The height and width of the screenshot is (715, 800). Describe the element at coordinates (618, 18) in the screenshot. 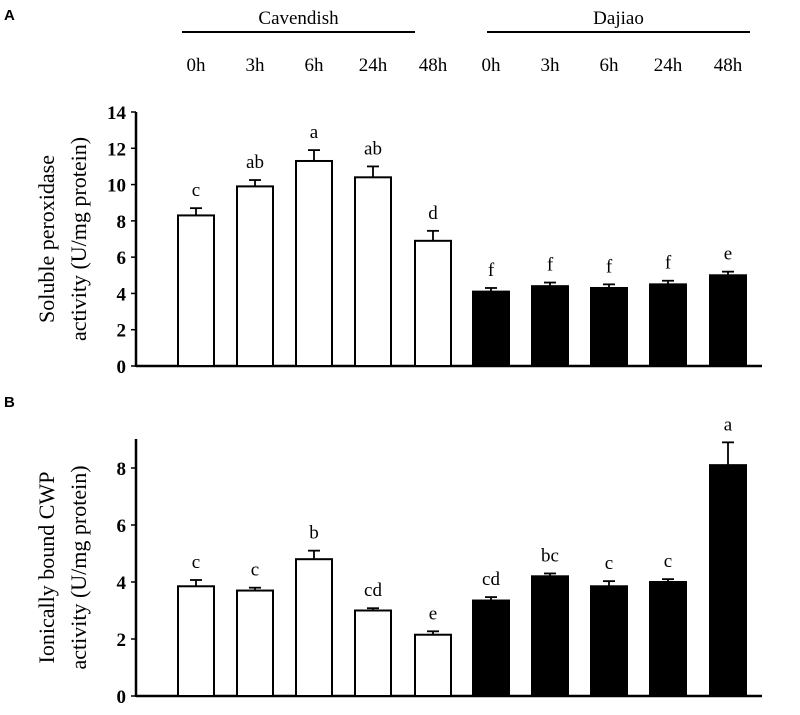

I see `group-label: Dajiao` at that location.